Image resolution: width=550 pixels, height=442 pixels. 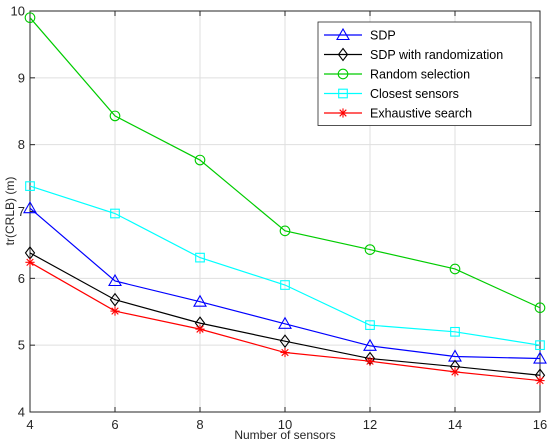 What do you see at coordinates (420, 75) in the screenshot?
I see `legend-label: Random selection` at bounding box center [420, 75].